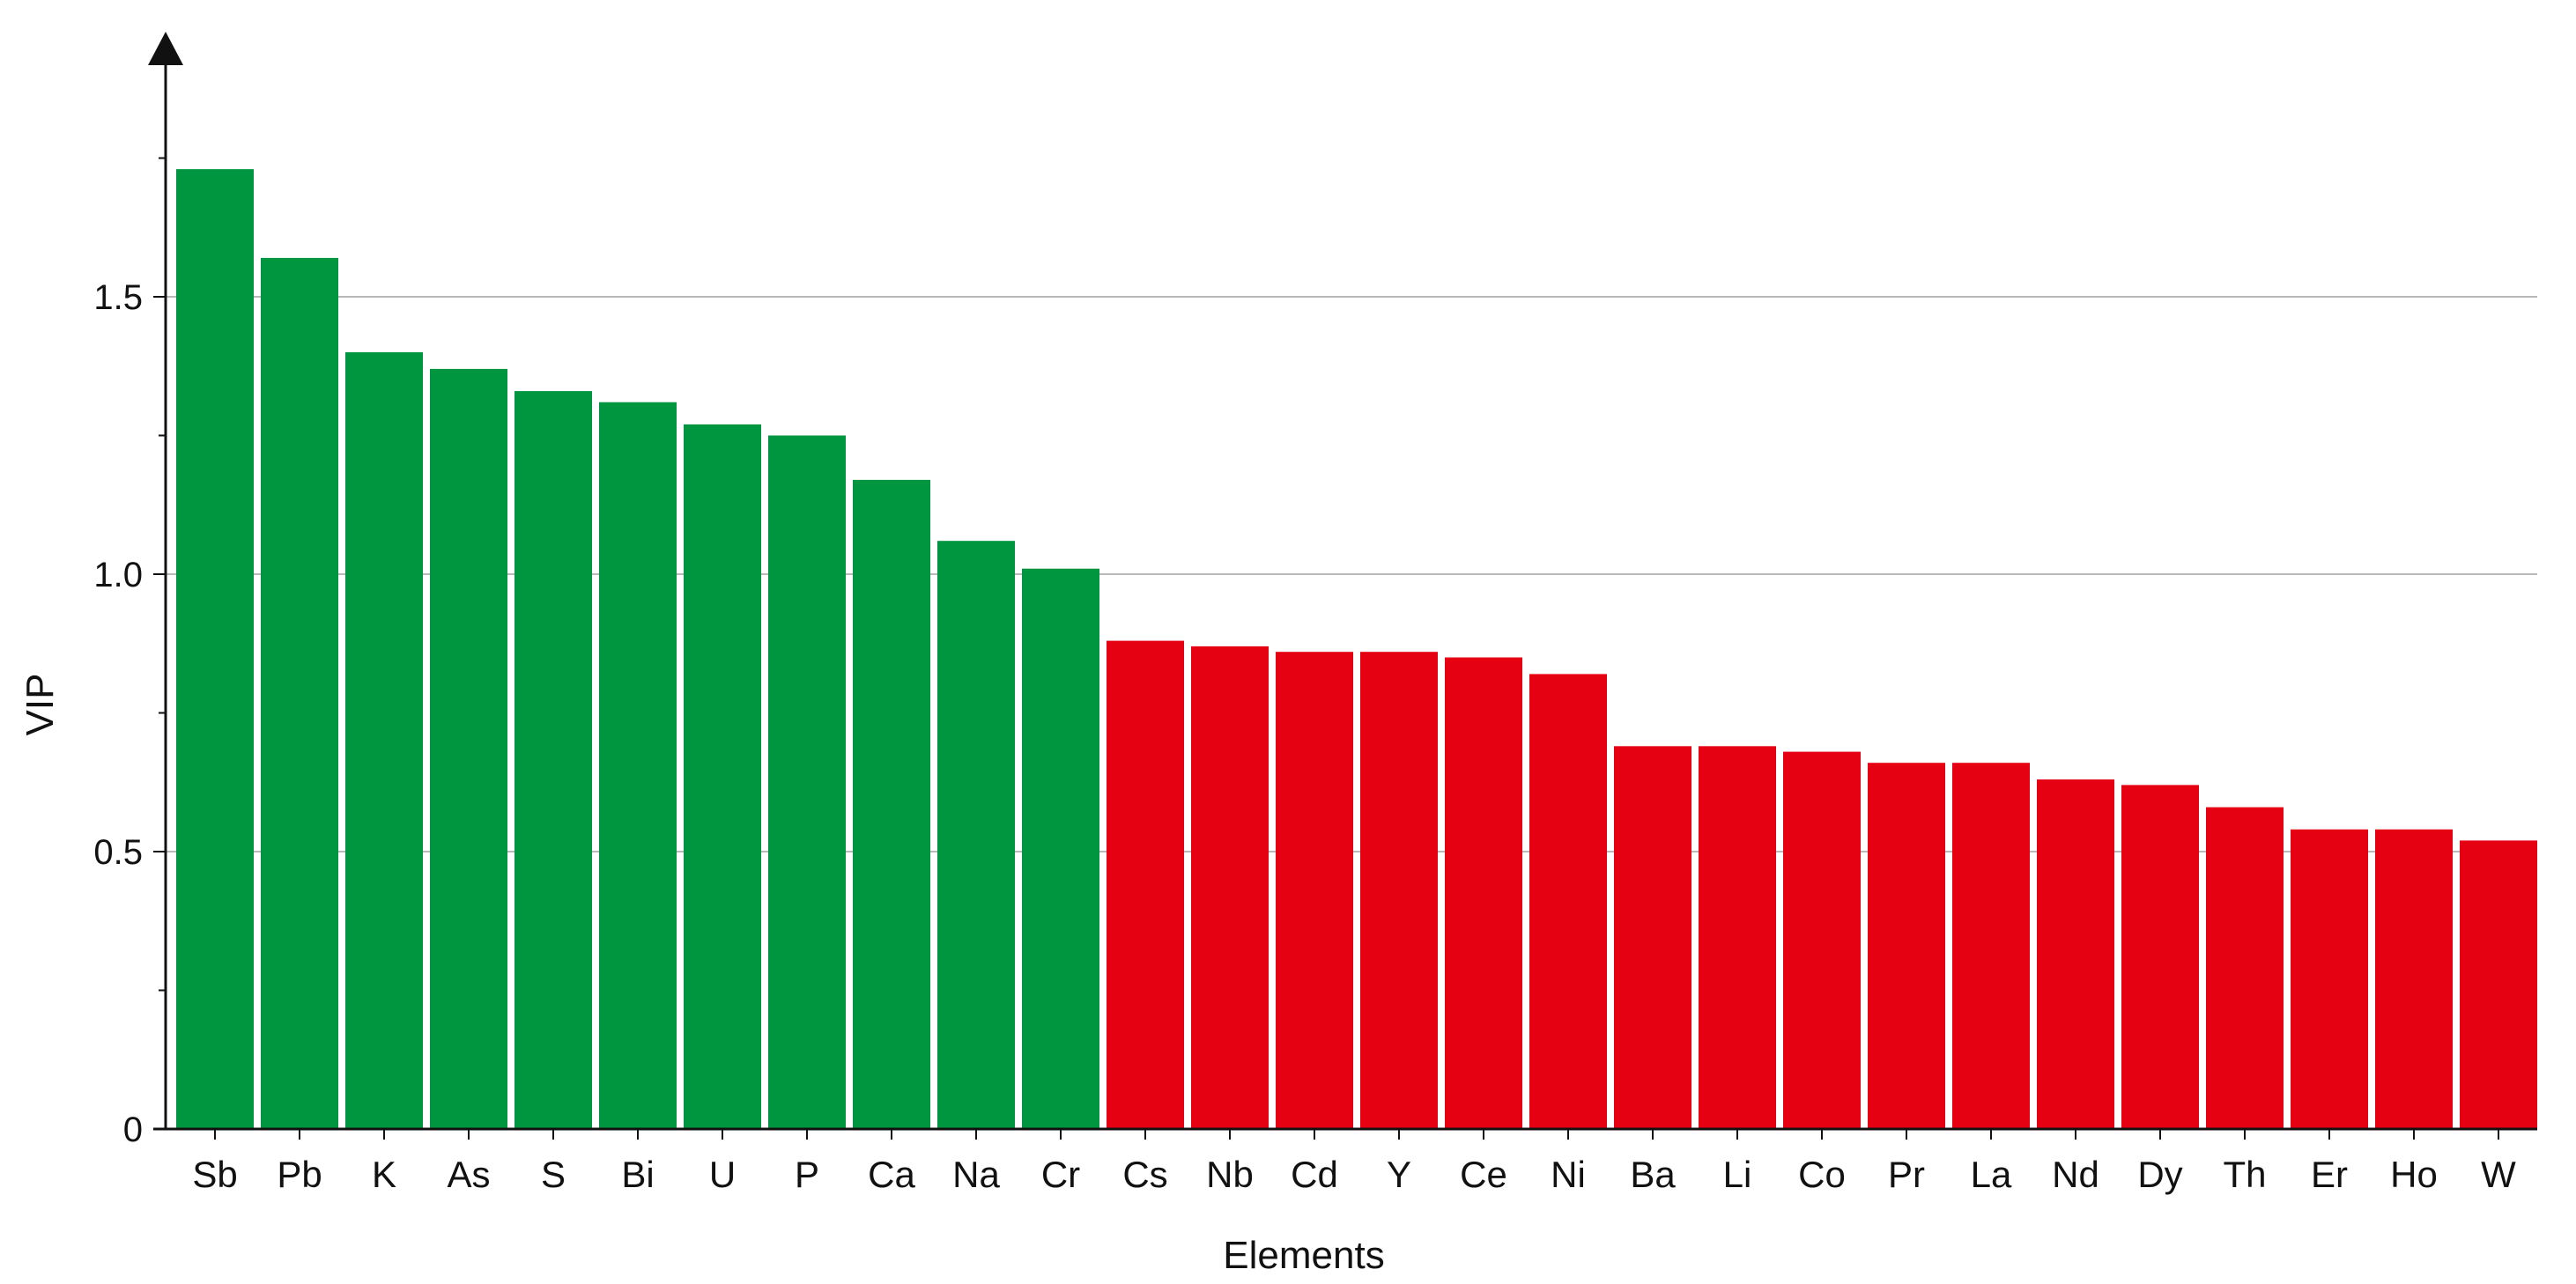 The image size is (2576, 1284). What do you see at coordinates (1568, 901) in the screenshot?
I see `bar-ni` at bounding box center [1568, 901].